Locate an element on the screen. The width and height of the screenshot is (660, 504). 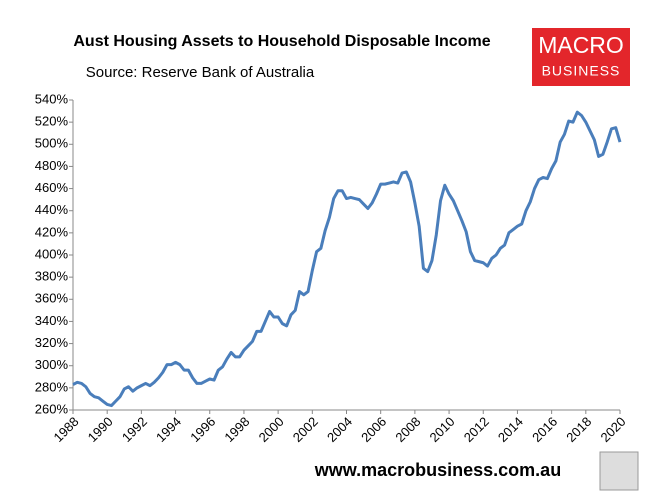
x-tick-label: 2010 is located at coordinates (442, 429).